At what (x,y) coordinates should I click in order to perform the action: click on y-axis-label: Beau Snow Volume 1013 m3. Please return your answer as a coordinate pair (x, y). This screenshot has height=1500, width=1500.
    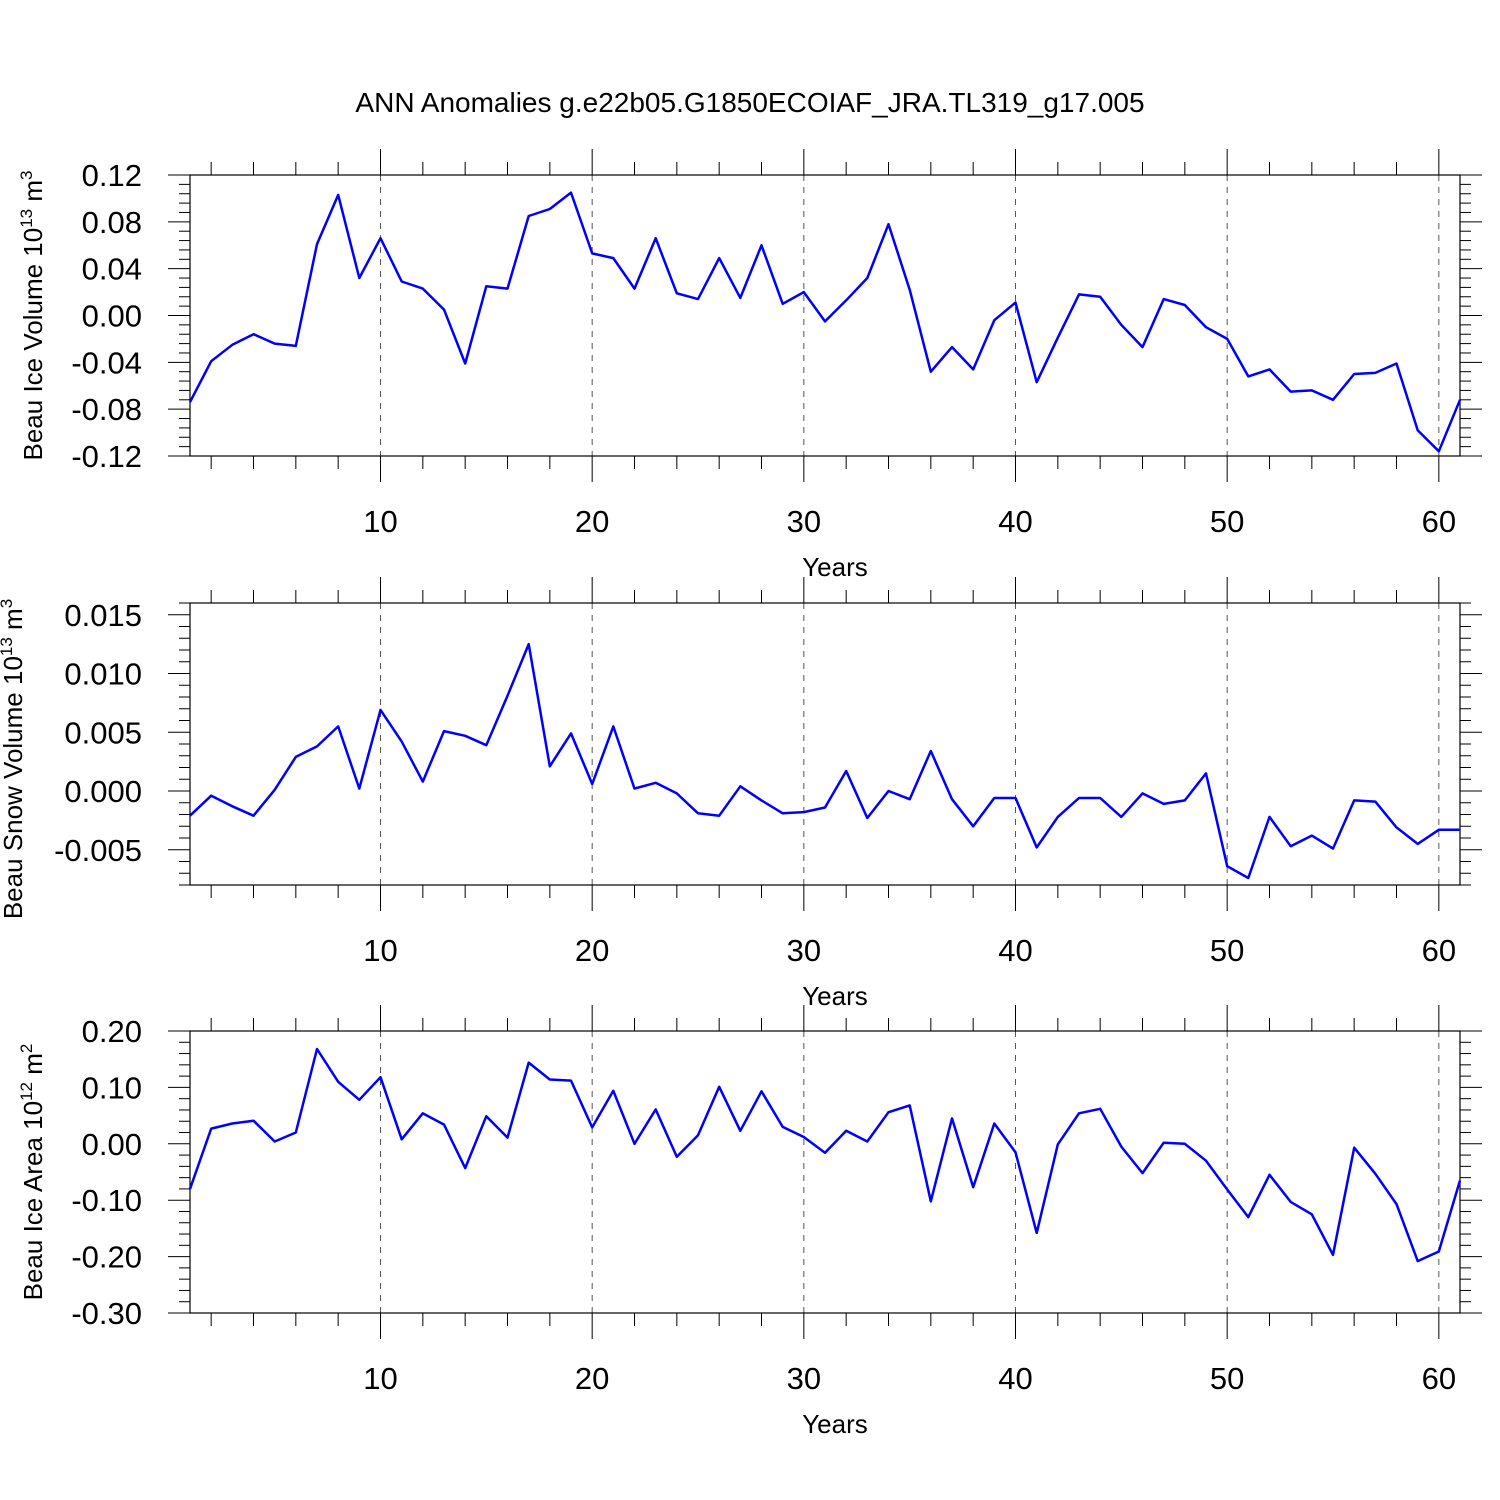
    Looking at the image, I should click on (14, 759).